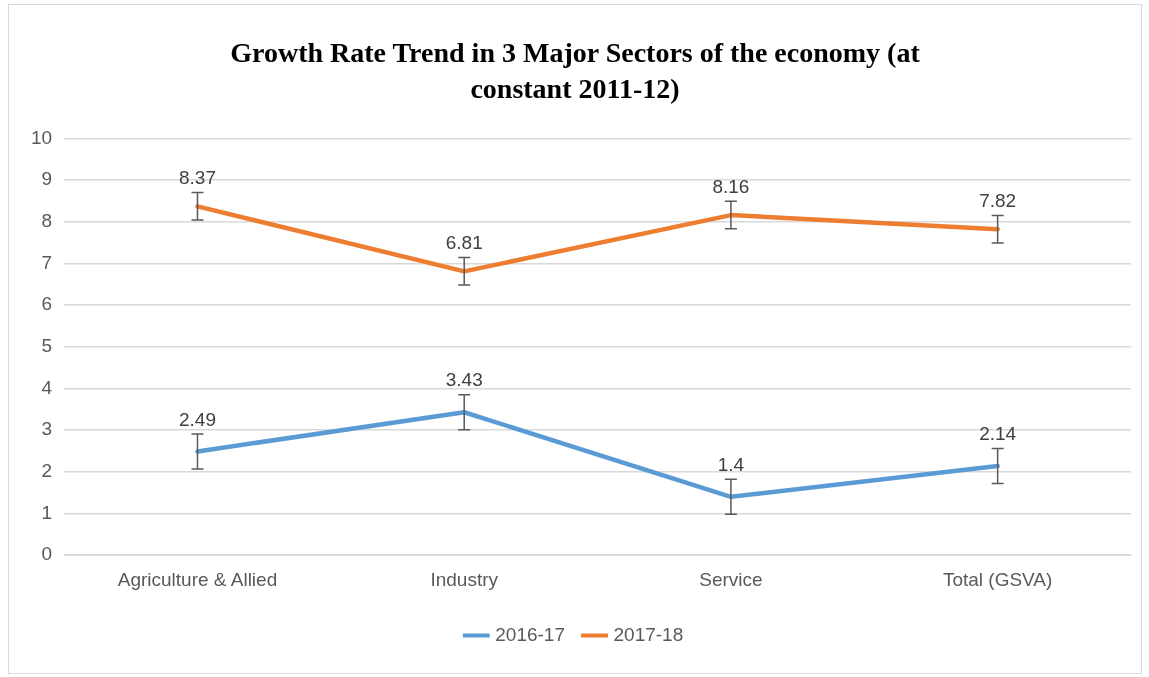 This screenshot has height=677, width=1149. Describe the element at coordinates (464, 380) in the screenshot. I see `data-label: 3.43` at that location.